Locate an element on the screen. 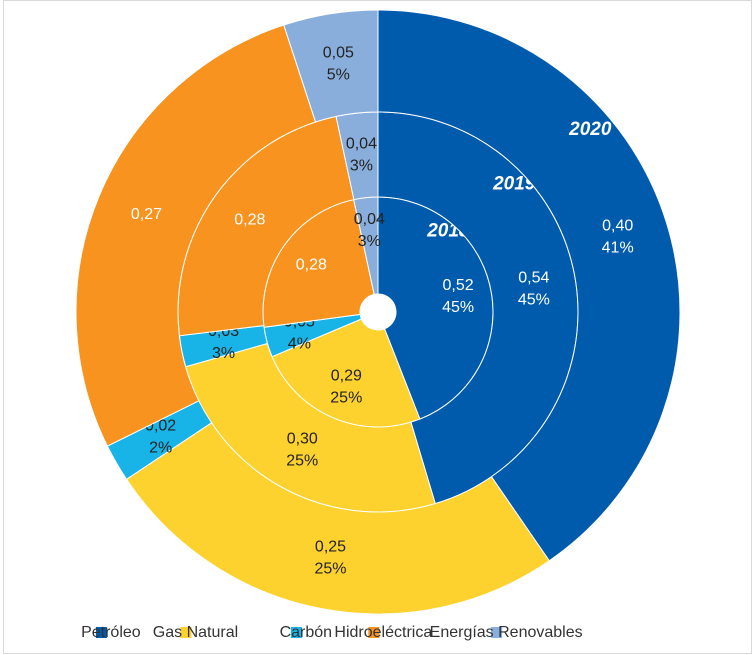  data-label: 0,25 is located at coordinates (330, 547).